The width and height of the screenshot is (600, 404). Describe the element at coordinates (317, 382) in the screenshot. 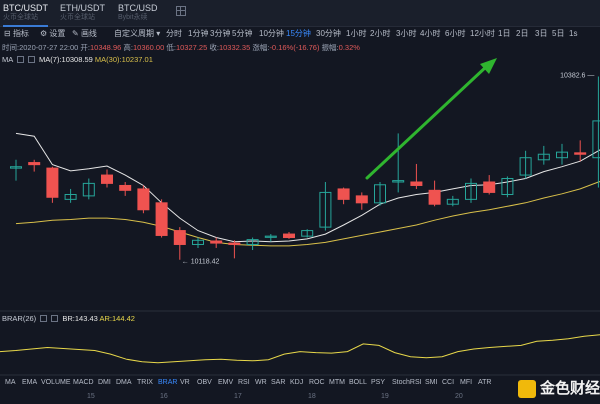

I see `indicator-tab-roc: ROC` at that location.